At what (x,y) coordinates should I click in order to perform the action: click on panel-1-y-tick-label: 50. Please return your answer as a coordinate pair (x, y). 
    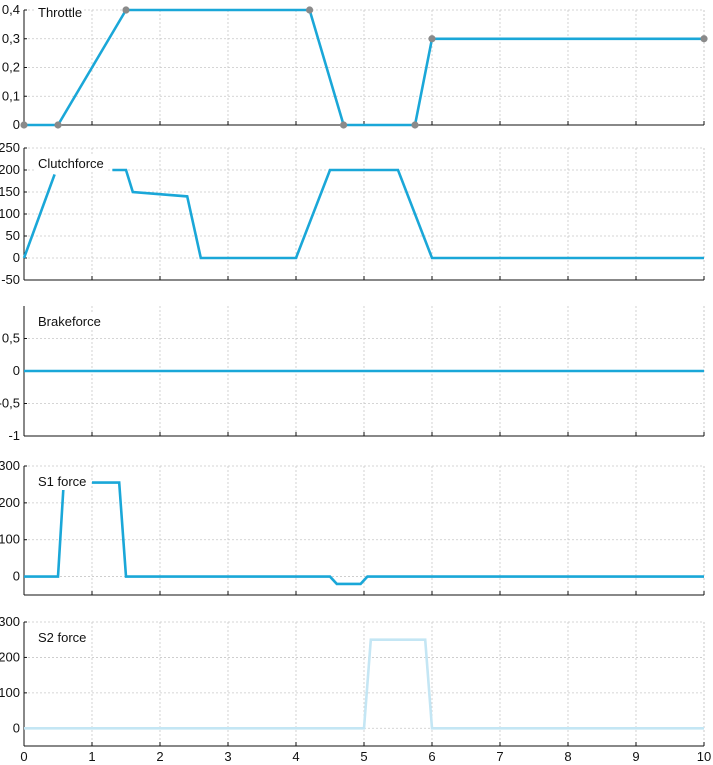
    Looking at the image, I should click on (13, 235).